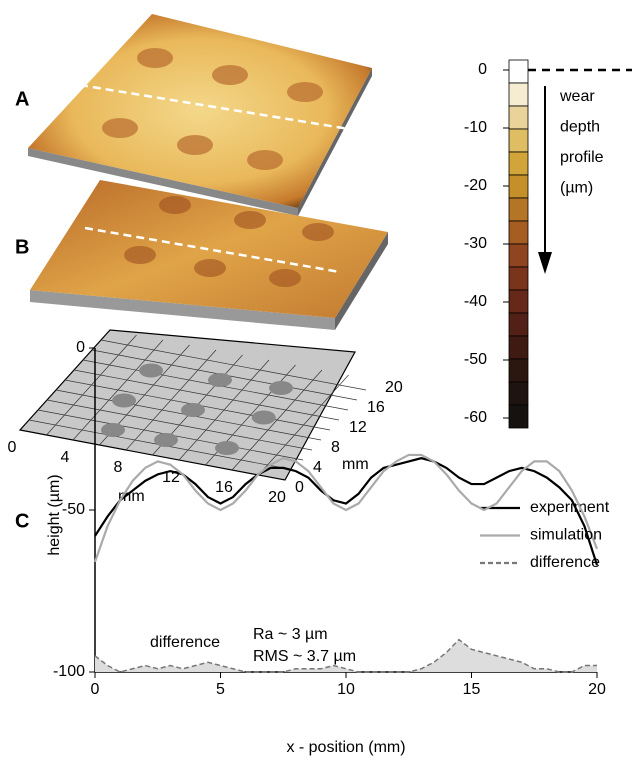  I want to click on x-tick-label: 20, so click(597, 689).